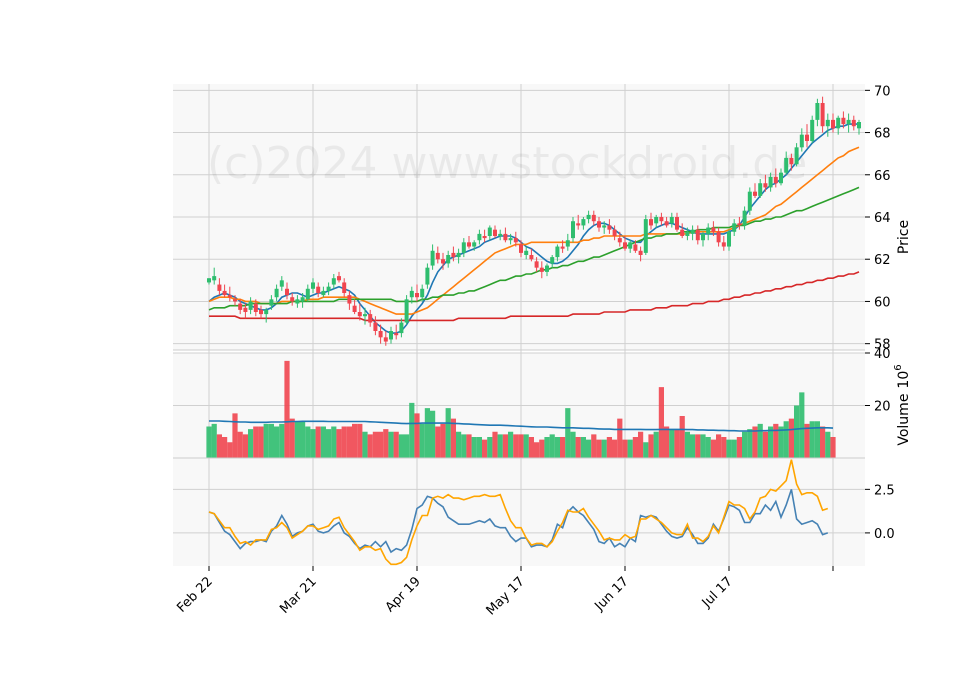 The height and width of the screenshot is (690, 960). I want to click on price-axis-label: Price, so click(904, 237).